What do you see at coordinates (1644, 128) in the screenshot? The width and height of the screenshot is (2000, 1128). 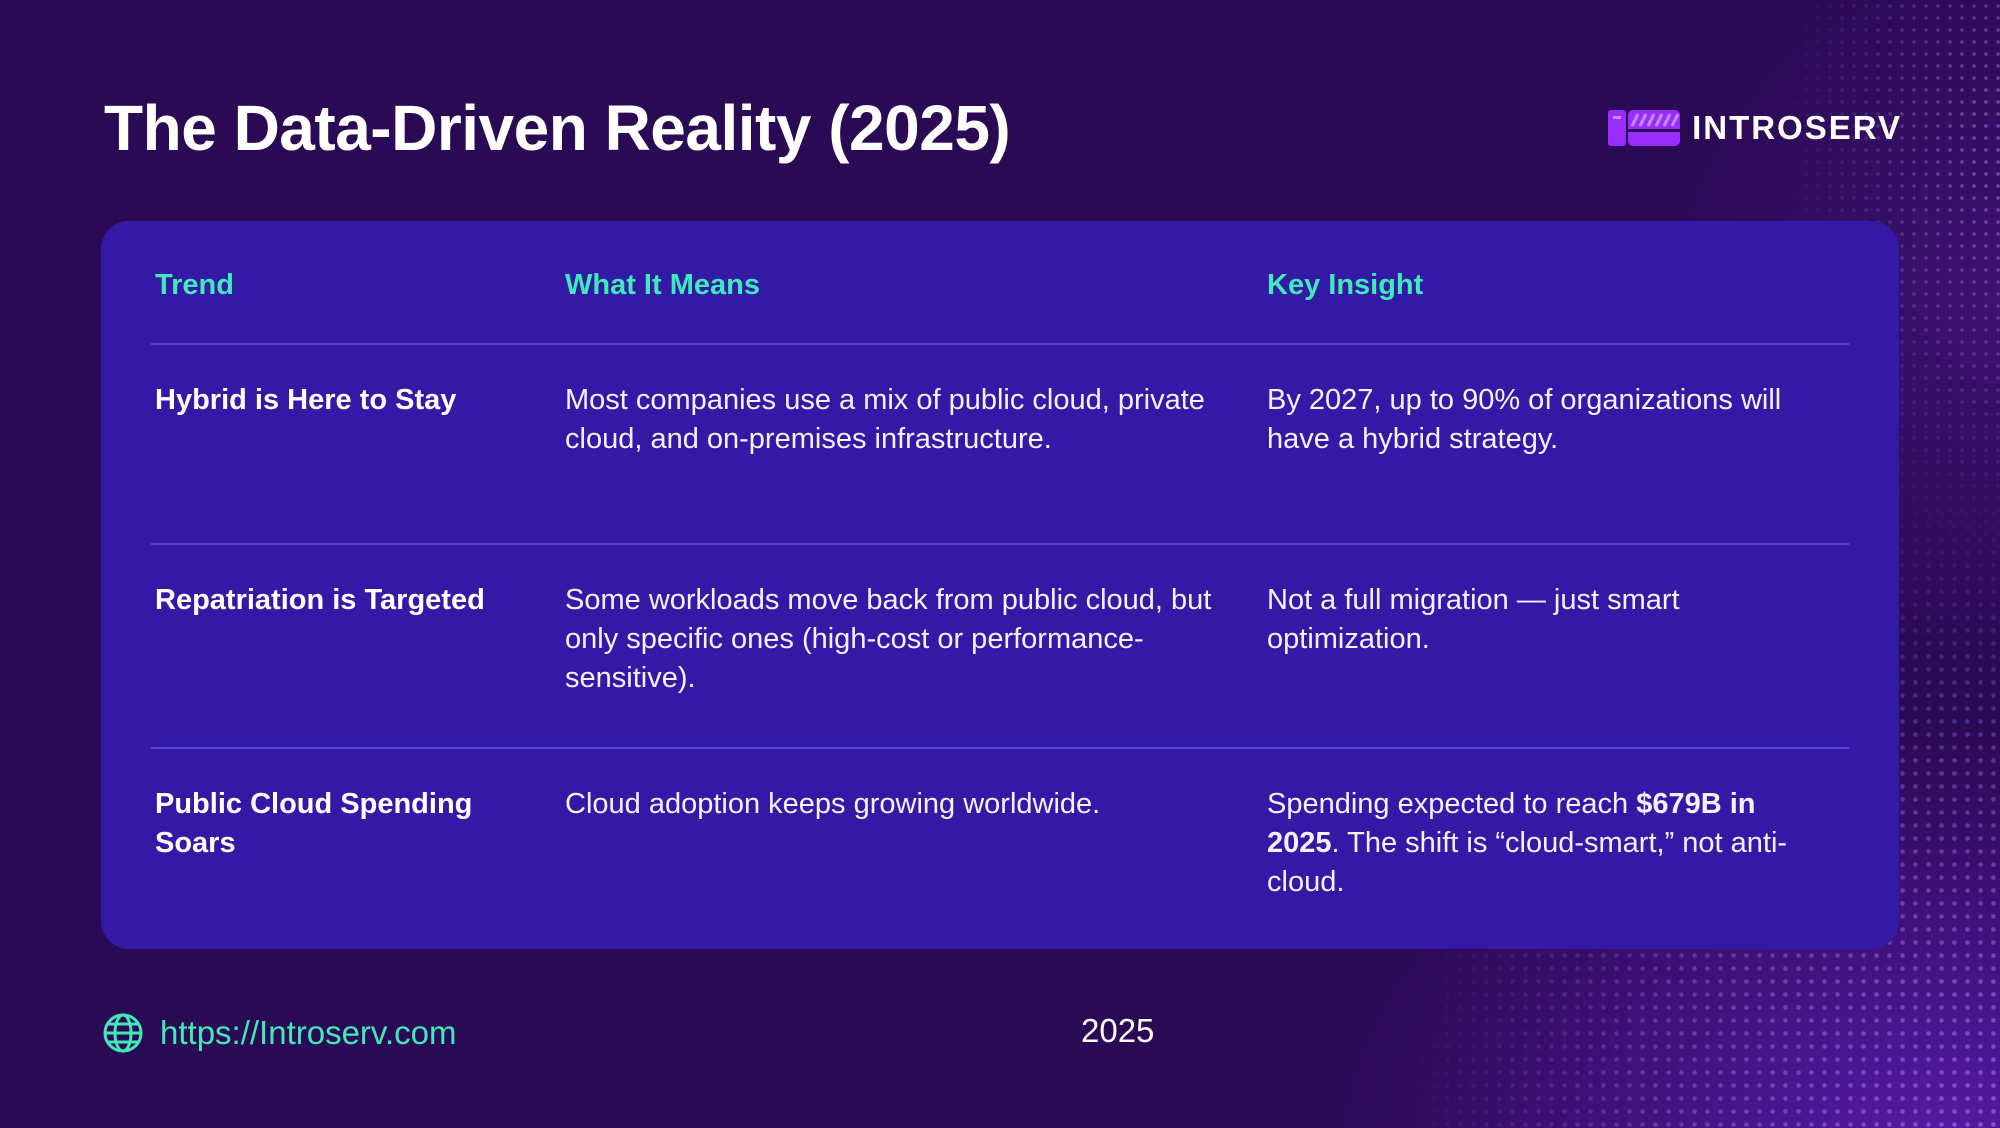 I see `introserv-logo-icon` at bounding box center [1644, 128].